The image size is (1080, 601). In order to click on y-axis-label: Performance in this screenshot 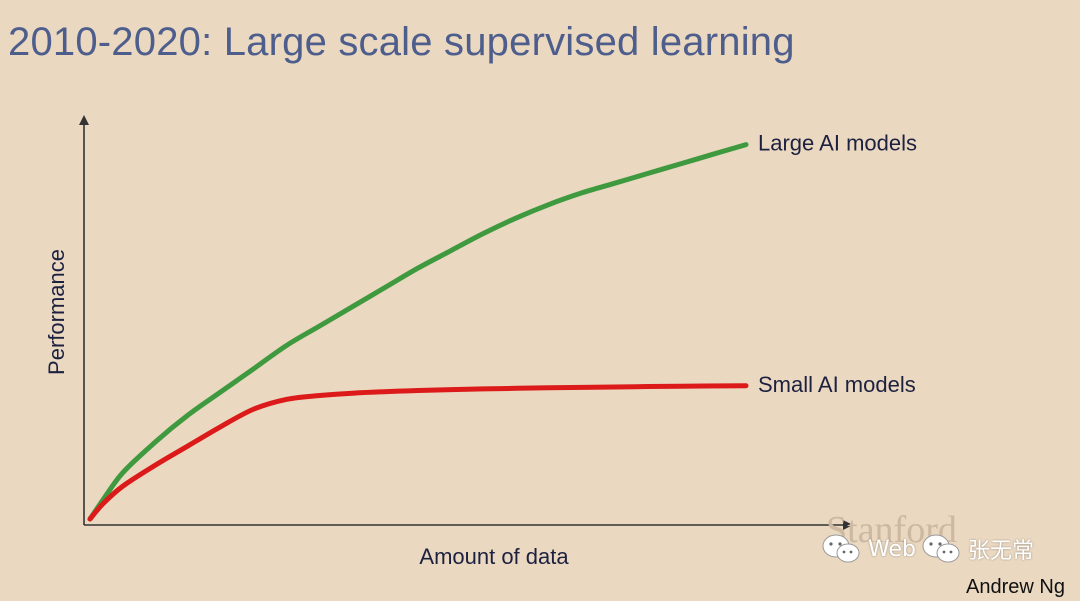, I will do `click(56, 312)`.